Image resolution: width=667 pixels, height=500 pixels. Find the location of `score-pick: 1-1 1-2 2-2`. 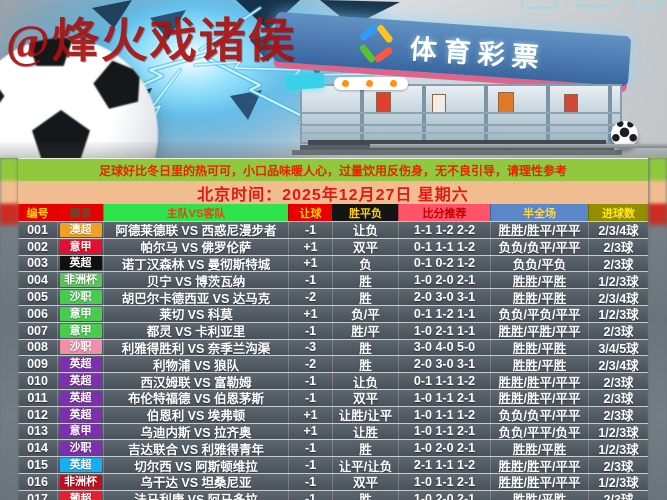

score-pick: 1-1 1-2 2-2 is located at coordinates (444, 230).